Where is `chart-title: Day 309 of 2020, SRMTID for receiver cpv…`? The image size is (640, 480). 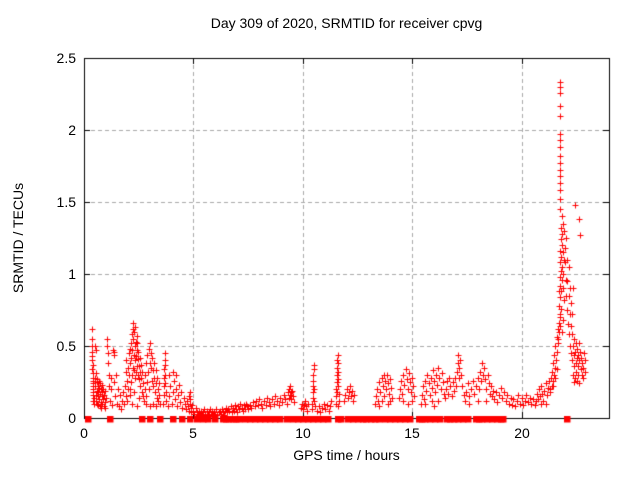 chart-title: Day 309 of 2020, SRMTID for receiver cpv… is located at coordinates (346, 23).